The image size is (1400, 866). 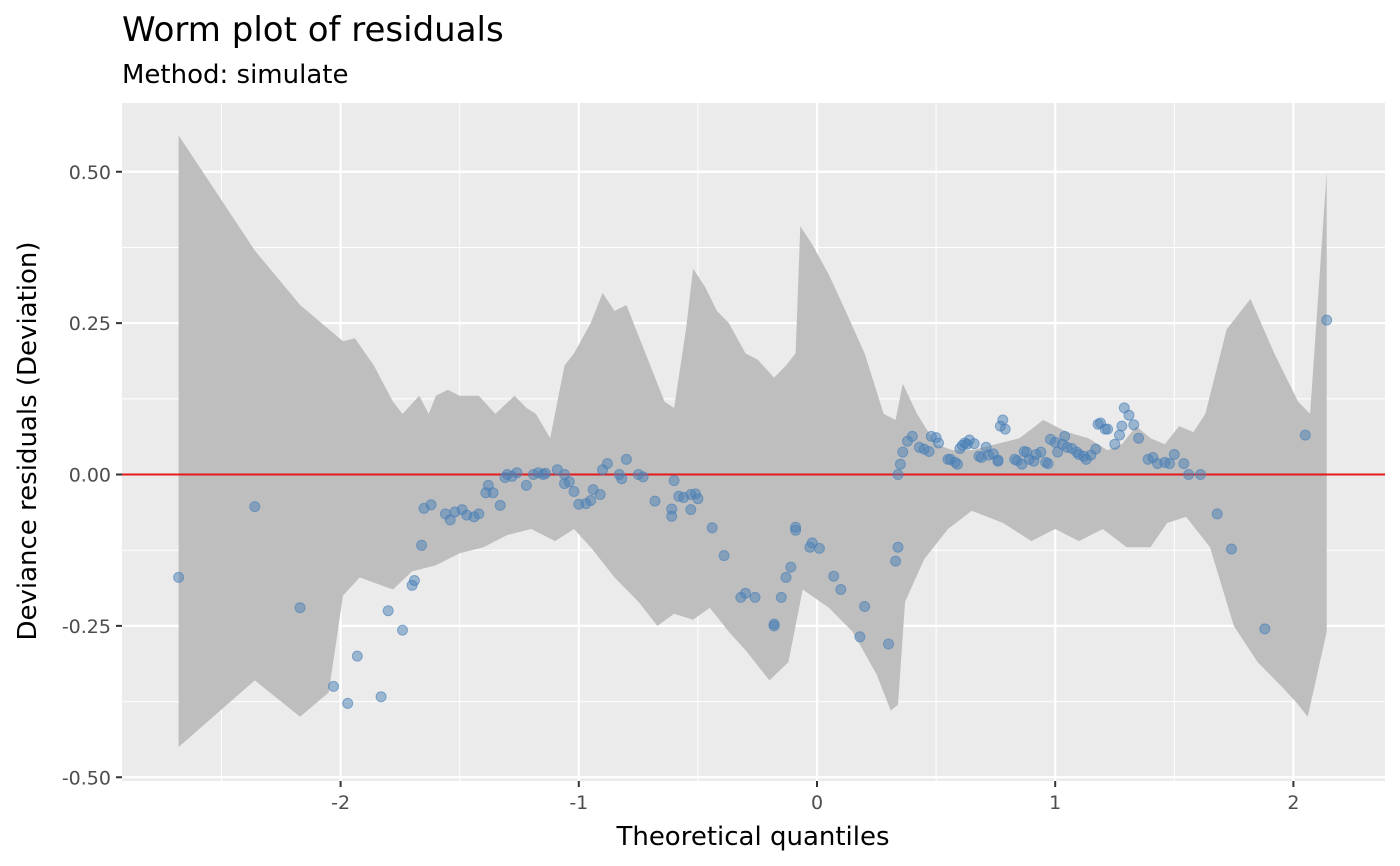 I want to click on y-tick-label: 0.50, so click(x=90, y=173).